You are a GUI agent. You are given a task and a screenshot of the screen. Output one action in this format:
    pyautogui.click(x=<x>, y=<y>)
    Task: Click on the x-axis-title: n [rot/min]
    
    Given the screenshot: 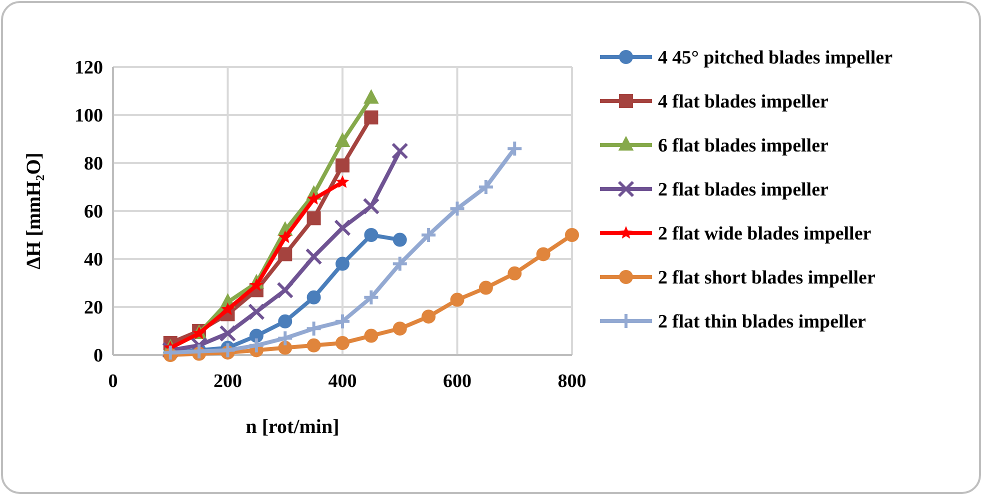 What is the action you would take?
    pyautogui.click(x=293, y=427)
    